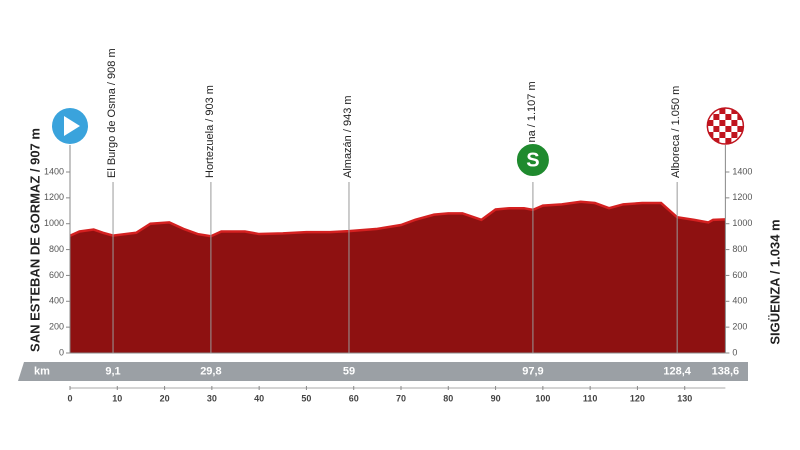 The width and height of the screenshot is (800, 450). What do you see at coordinates (383, 371) in the screenshot?
I see `km-strip` at bounding box center [383, 371].